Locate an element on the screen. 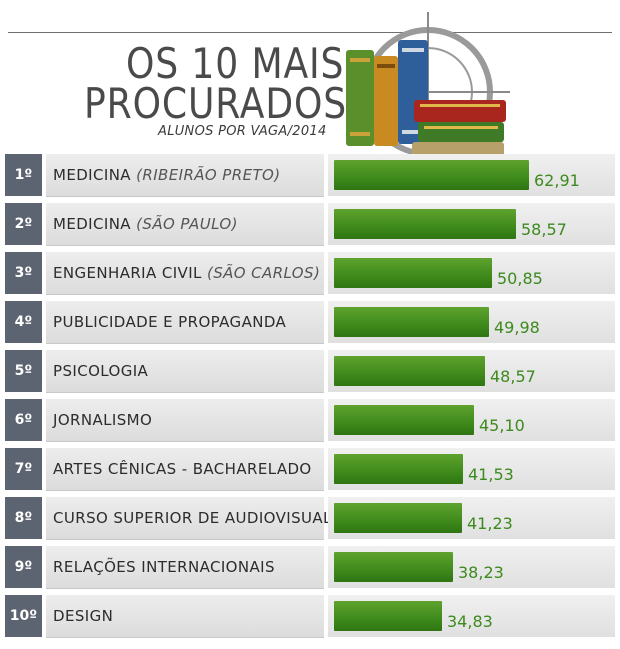  ranking-row: 6º JORNALISMO 45,10 is located at coordinates (310, 420).